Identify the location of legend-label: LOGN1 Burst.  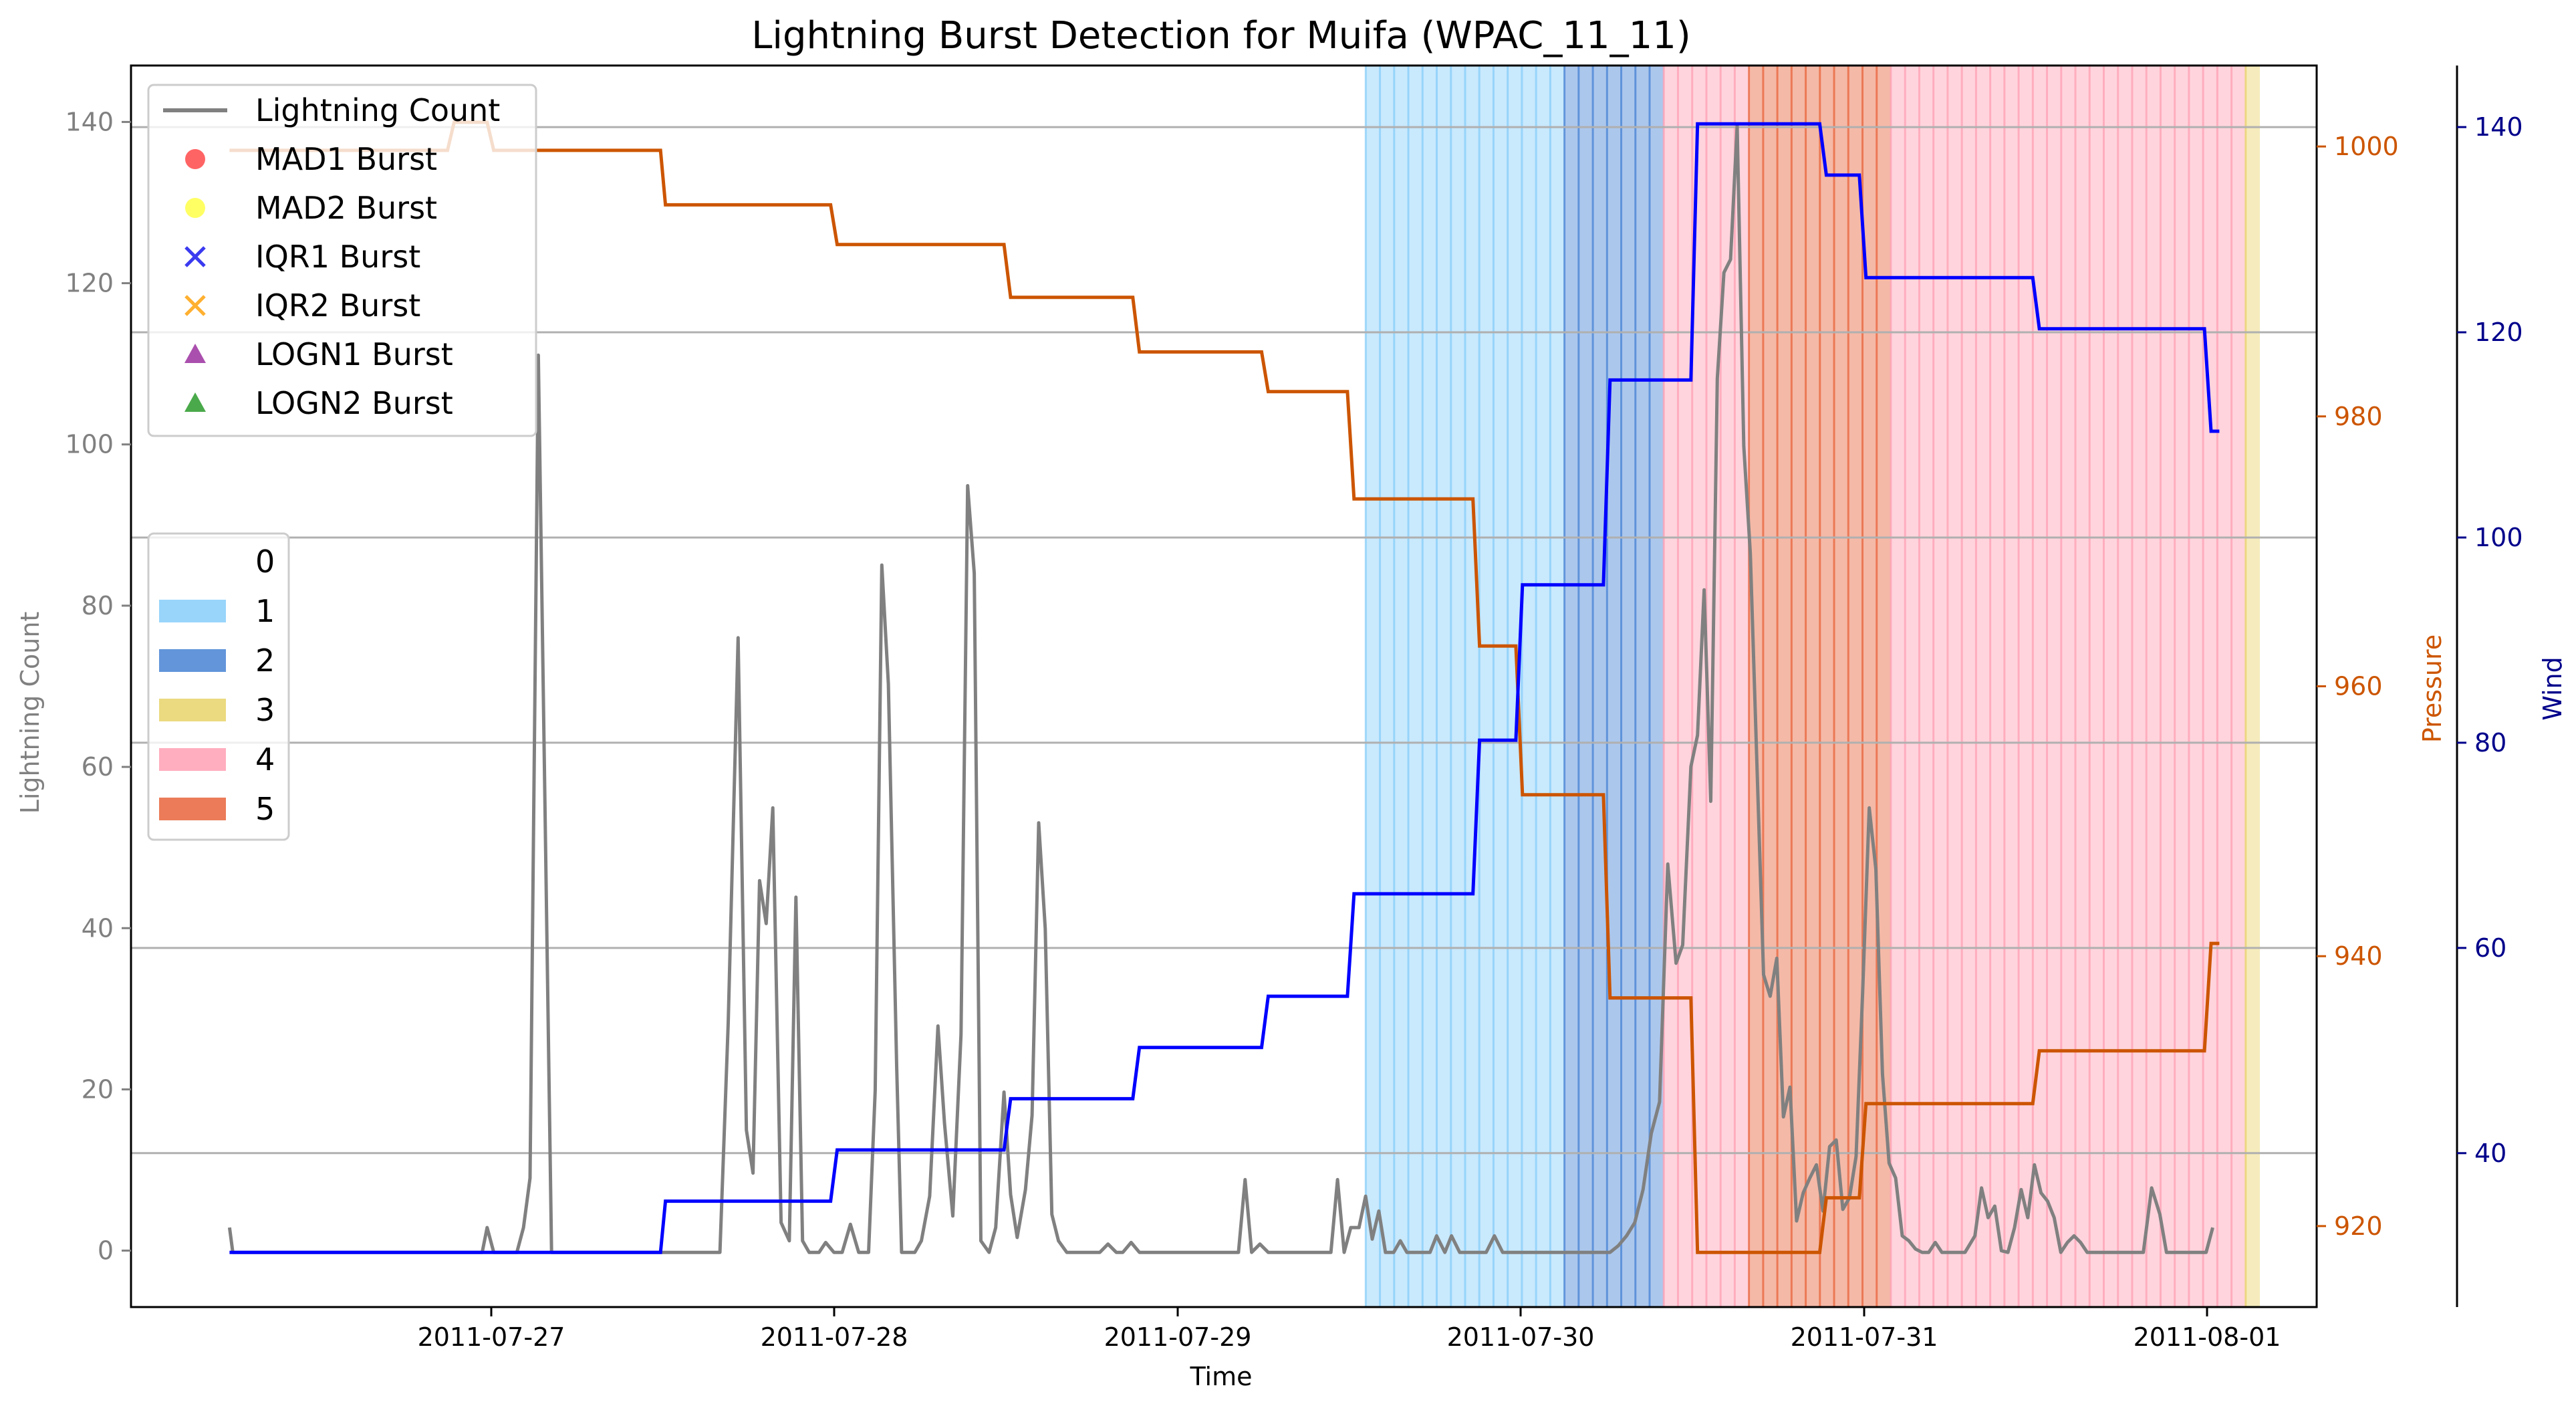
(354, 354).